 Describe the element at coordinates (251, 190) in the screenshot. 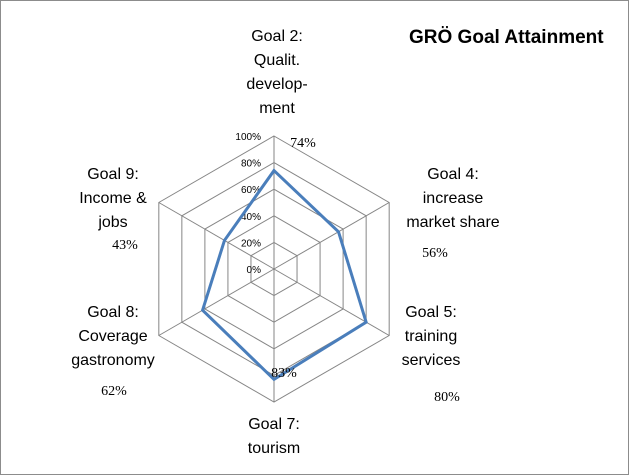

I see `axis-tick-label: 60%` at that location.